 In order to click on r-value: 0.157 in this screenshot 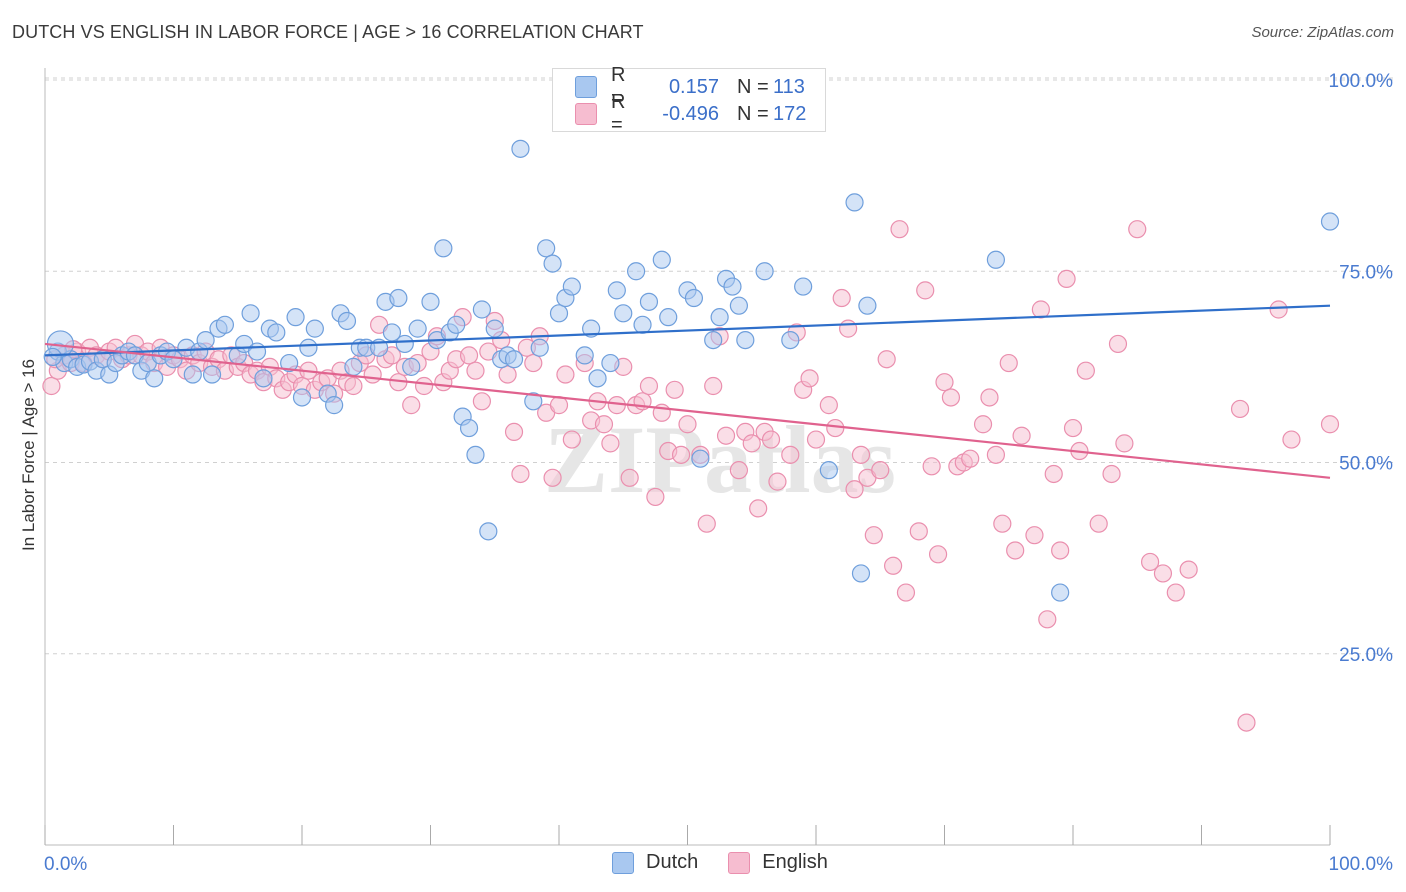, I will do `click(693, 86)`.